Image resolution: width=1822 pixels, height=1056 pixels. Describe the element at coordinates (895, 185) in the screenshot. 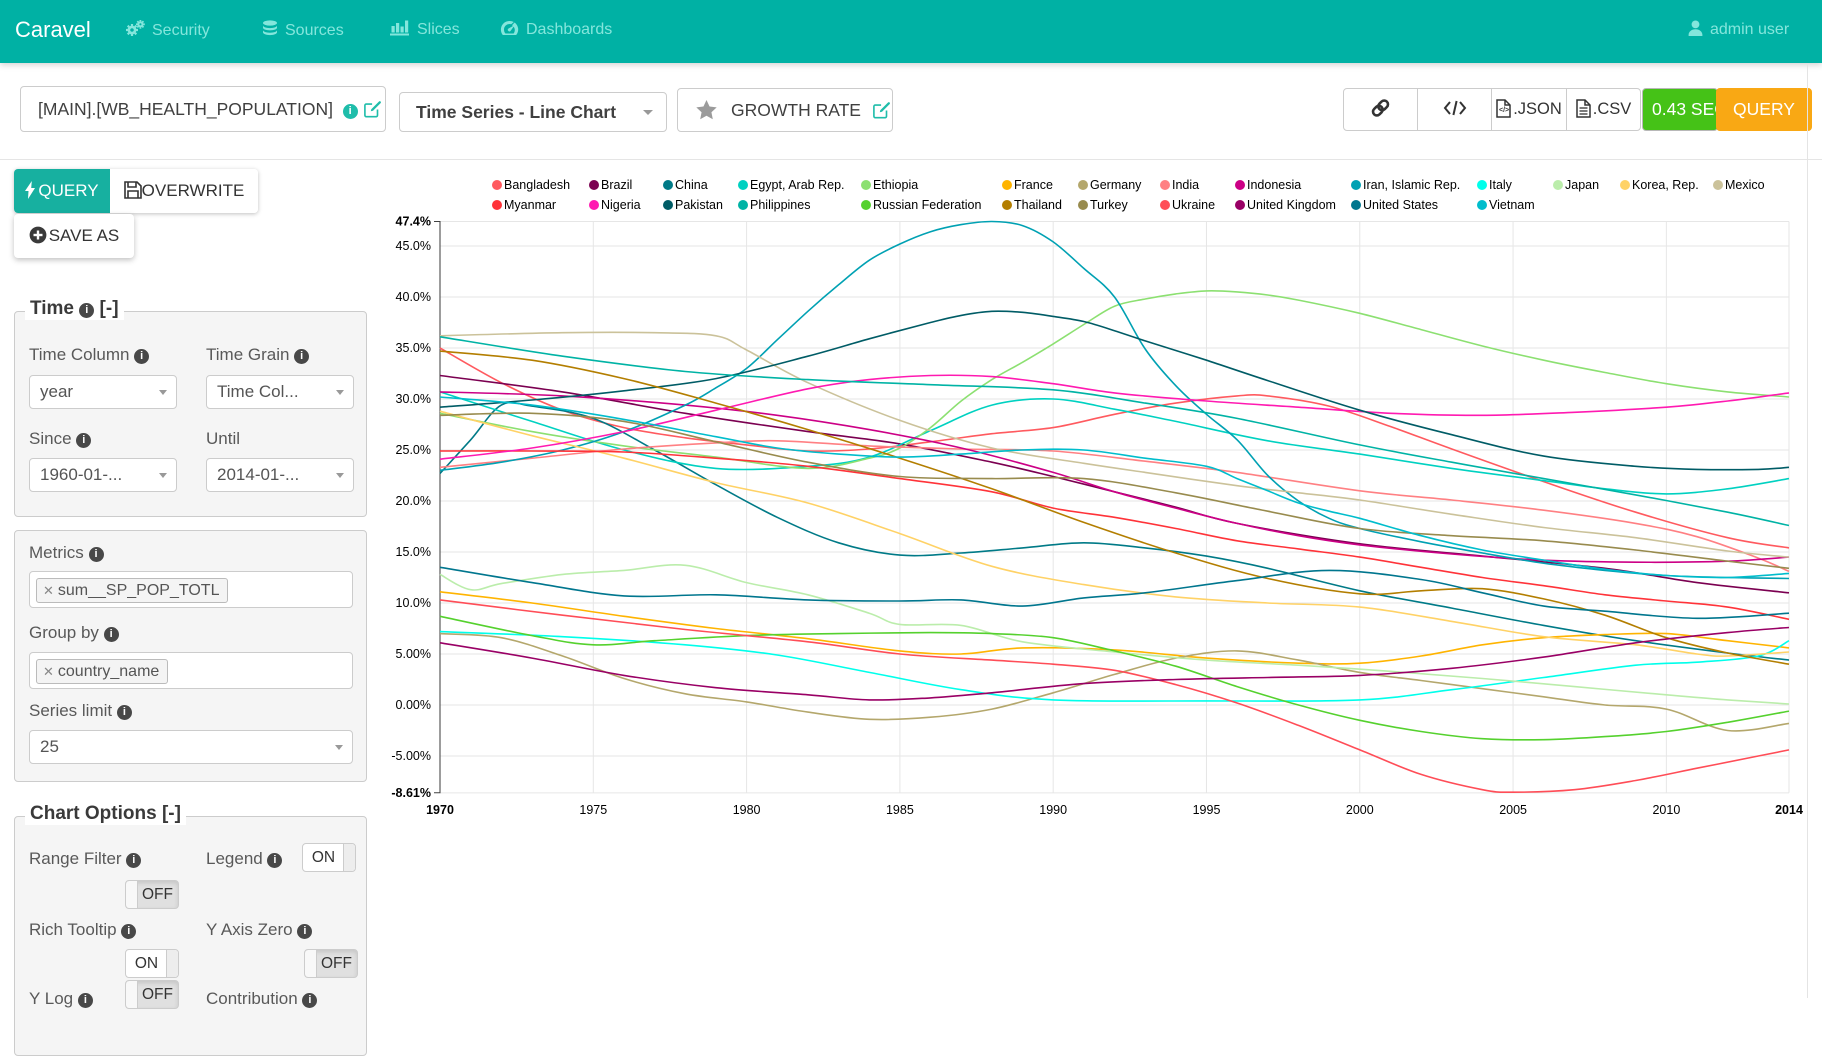

I see `svg-text: Ethiopia` at that location.